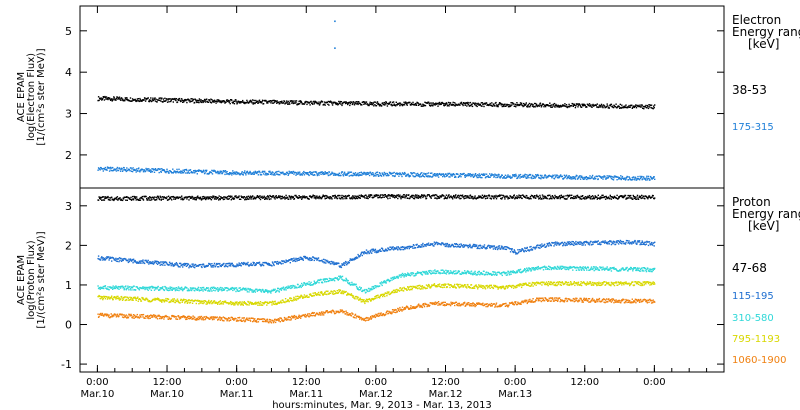 This screenshot has height=410, width=800. I want to click on outlier-point, so click(335, 21).